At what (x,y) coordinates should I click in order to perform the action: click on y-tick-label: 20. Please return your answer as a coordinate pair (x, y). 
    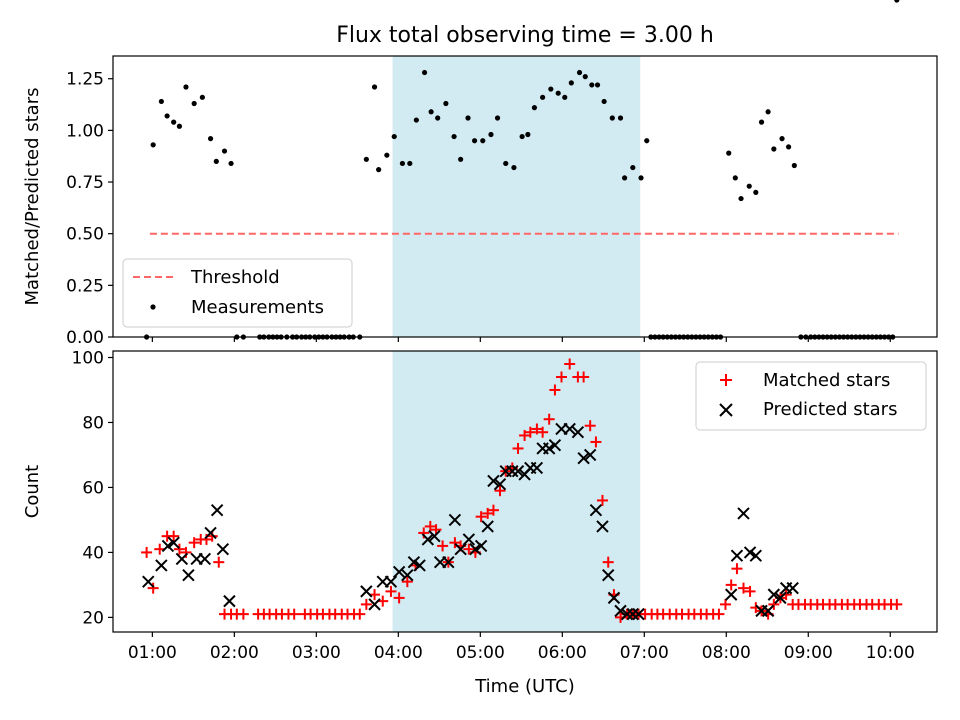
    Looking at the image, I should click on (93, 618).